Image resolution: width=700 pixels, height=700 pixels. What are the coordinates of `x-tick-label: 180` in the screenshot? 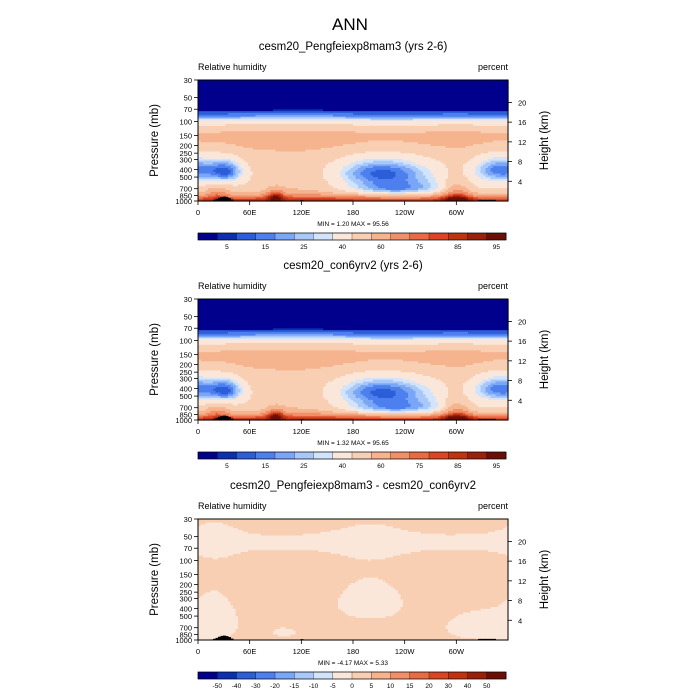 It's located at (353, 212).